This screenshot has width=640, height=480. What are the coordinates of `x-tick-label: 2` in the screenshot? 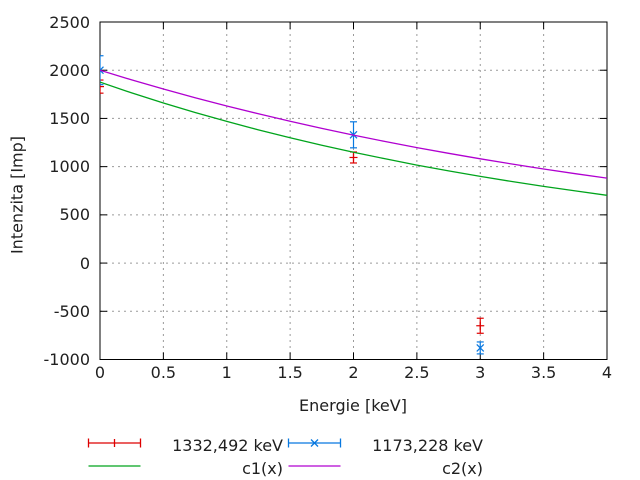 It's located at (353, 372).